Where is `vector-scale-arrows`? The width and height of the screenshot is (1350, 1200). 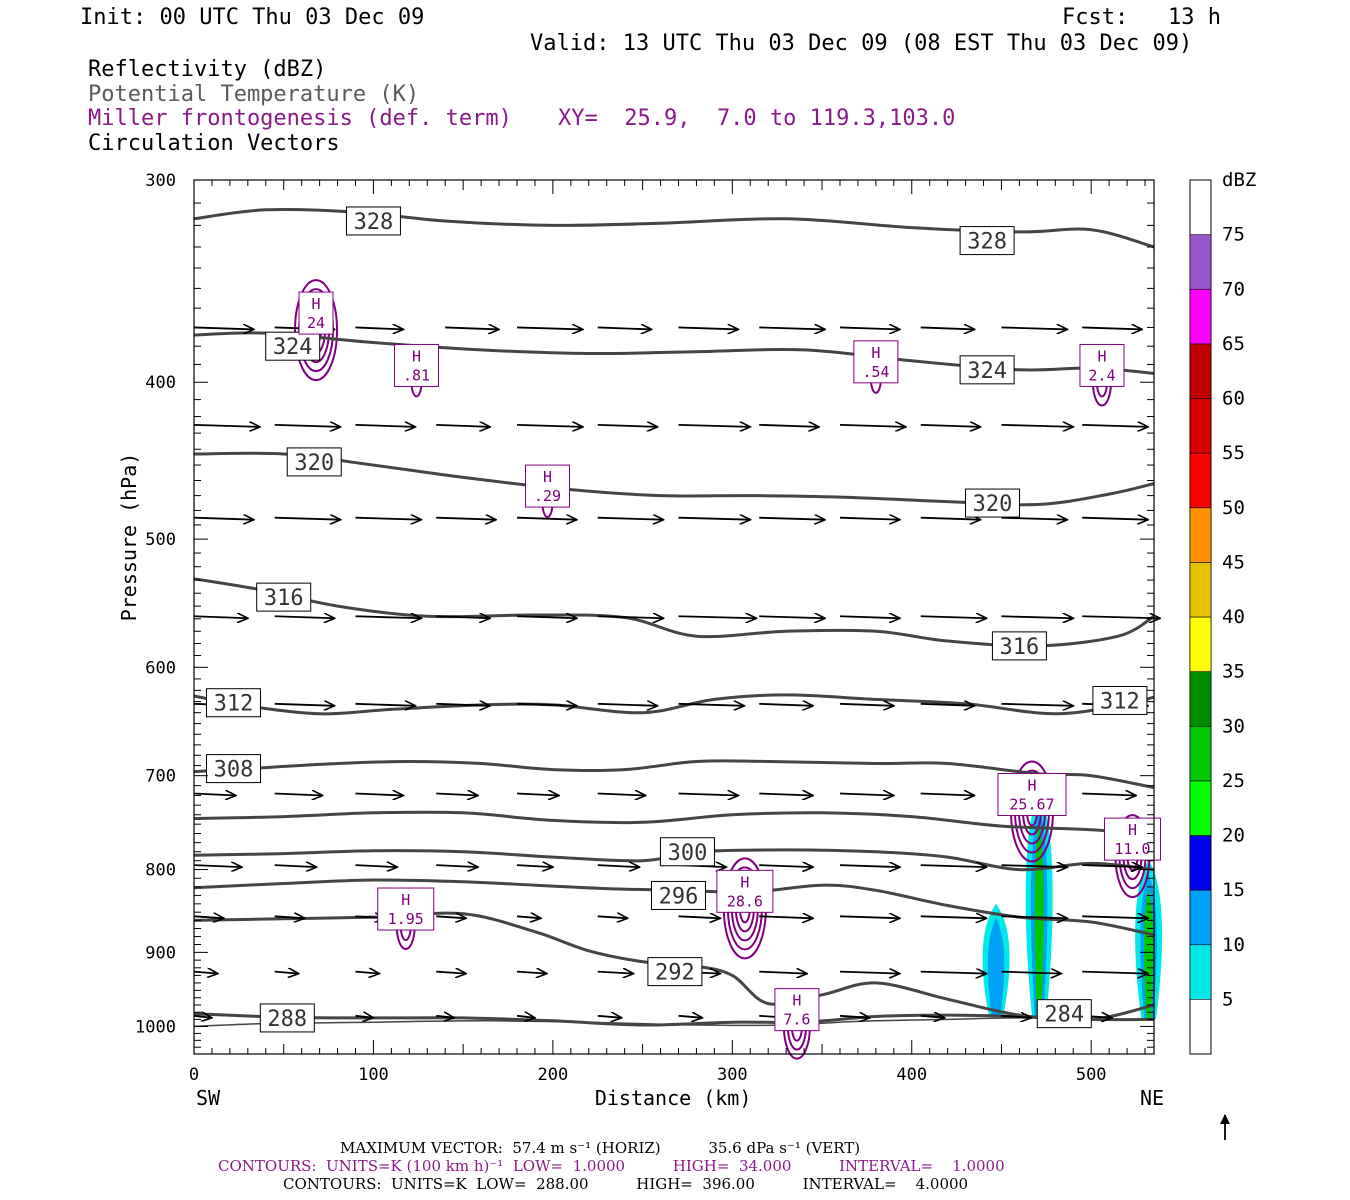 vector-scale-arrows is located at coordinates (1225, 1127).